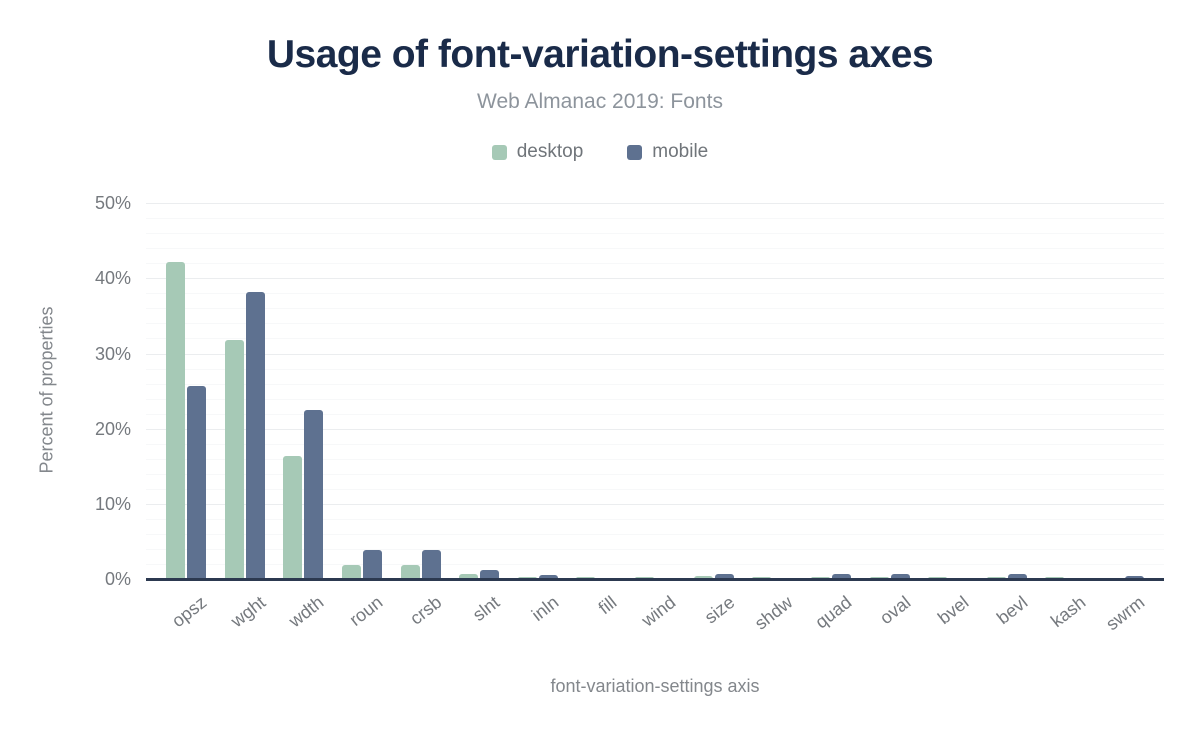 This screenshot has height=742, width=1200. Describe the element at coordinates (635, 152) in the screenshot. I see `legend-swatch-mobile` at that location.